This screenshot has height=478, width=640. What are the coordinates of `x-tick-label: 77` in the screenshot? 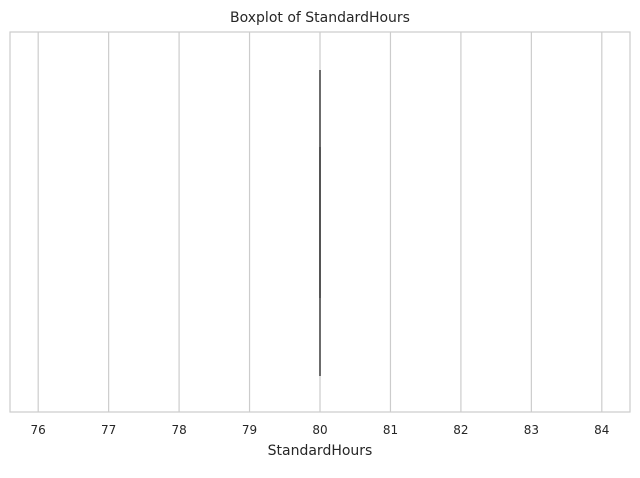 It's located at (108, 430).